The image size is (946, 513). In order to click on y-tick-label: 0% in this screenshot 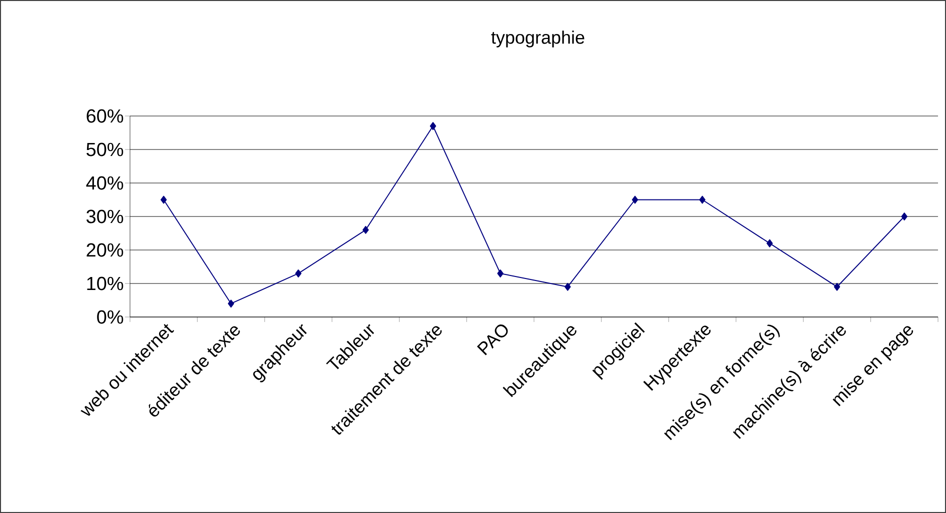, I will do `click(110, 317)`.